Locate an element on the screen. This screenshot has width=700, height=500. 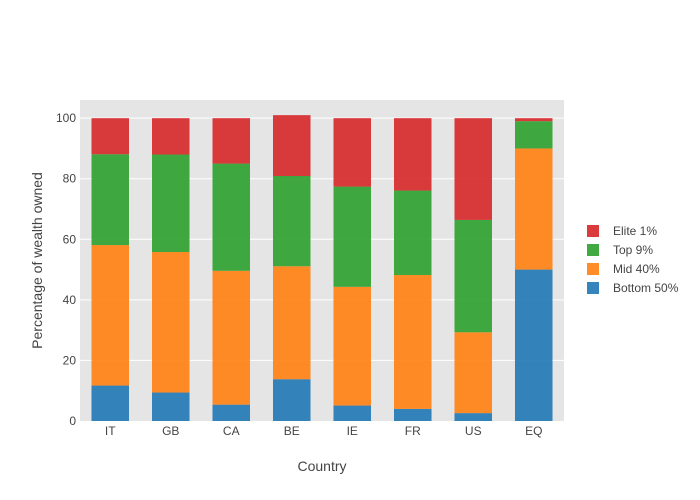
x-tick-label: IE is located at coordinates (352, 431).